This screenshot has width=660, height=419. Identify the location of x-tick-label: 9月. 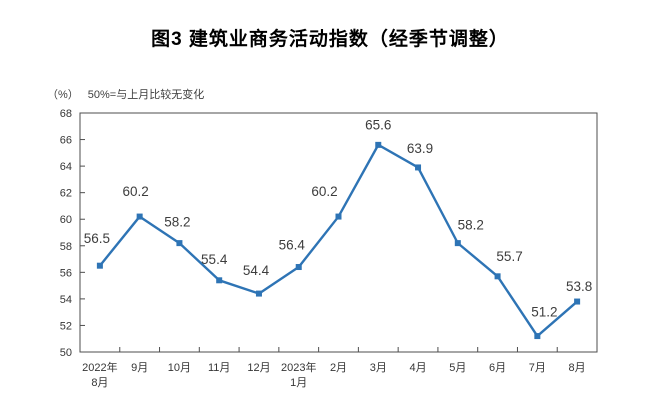
(139, 368).